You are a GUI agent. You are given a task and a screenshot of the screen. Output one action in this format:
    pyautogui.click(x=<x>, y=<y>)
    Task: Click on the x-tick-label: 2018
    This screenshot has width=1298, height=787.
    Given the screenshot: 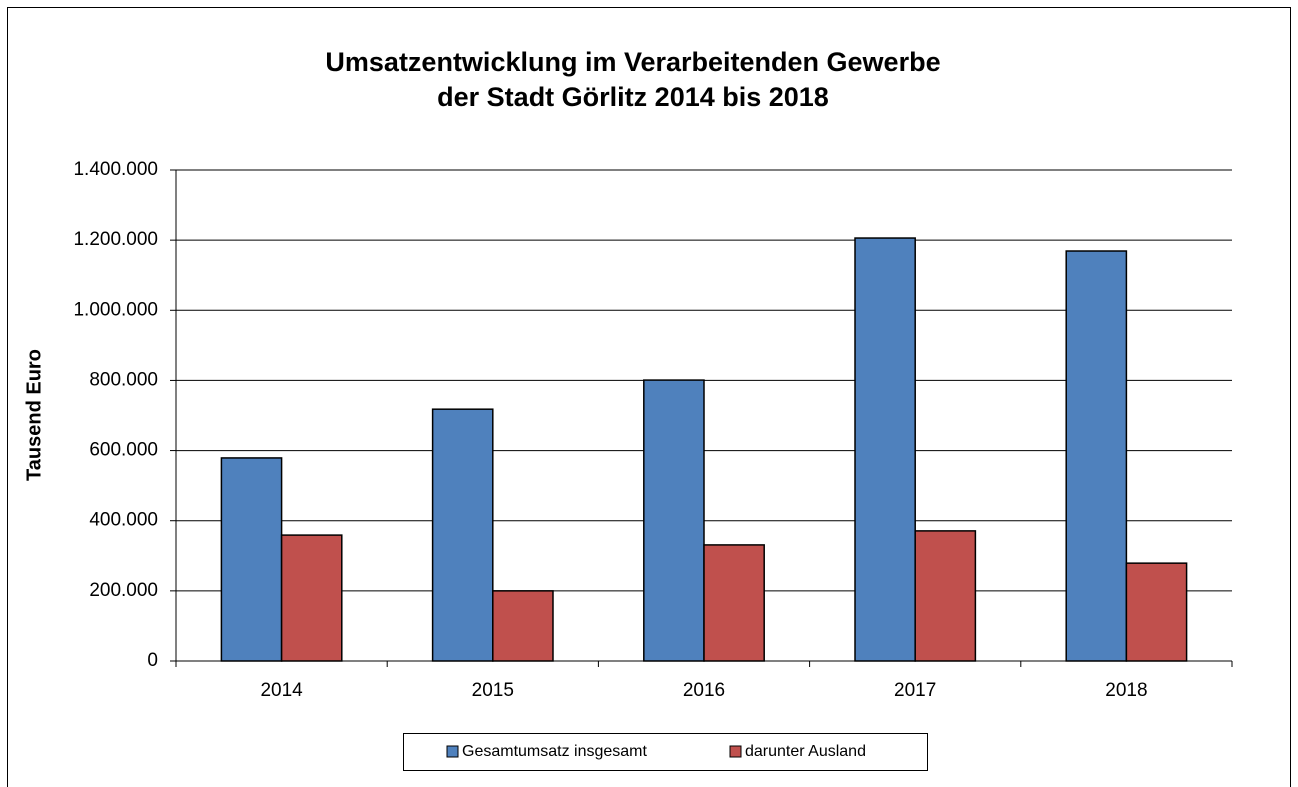 What is the action you would take?
    pyautogui.click(x=1126, y=690)
    